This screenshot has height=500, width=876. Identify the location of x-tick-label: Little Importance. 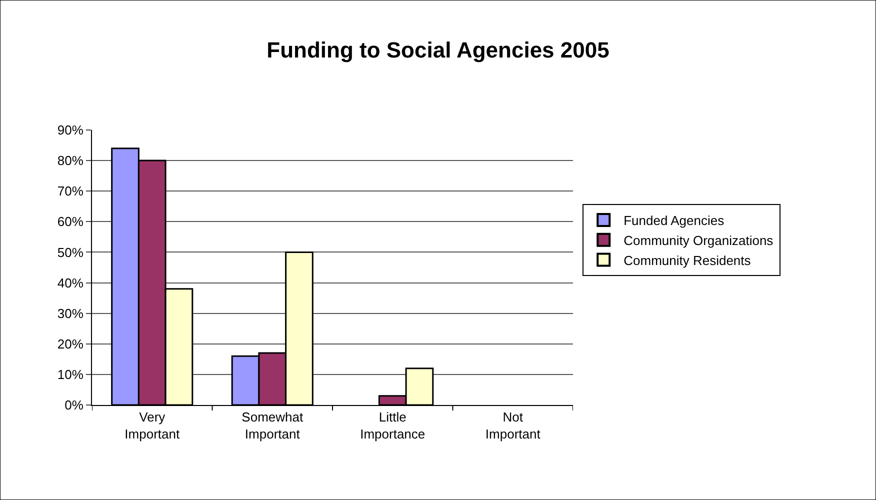
(393, 426).